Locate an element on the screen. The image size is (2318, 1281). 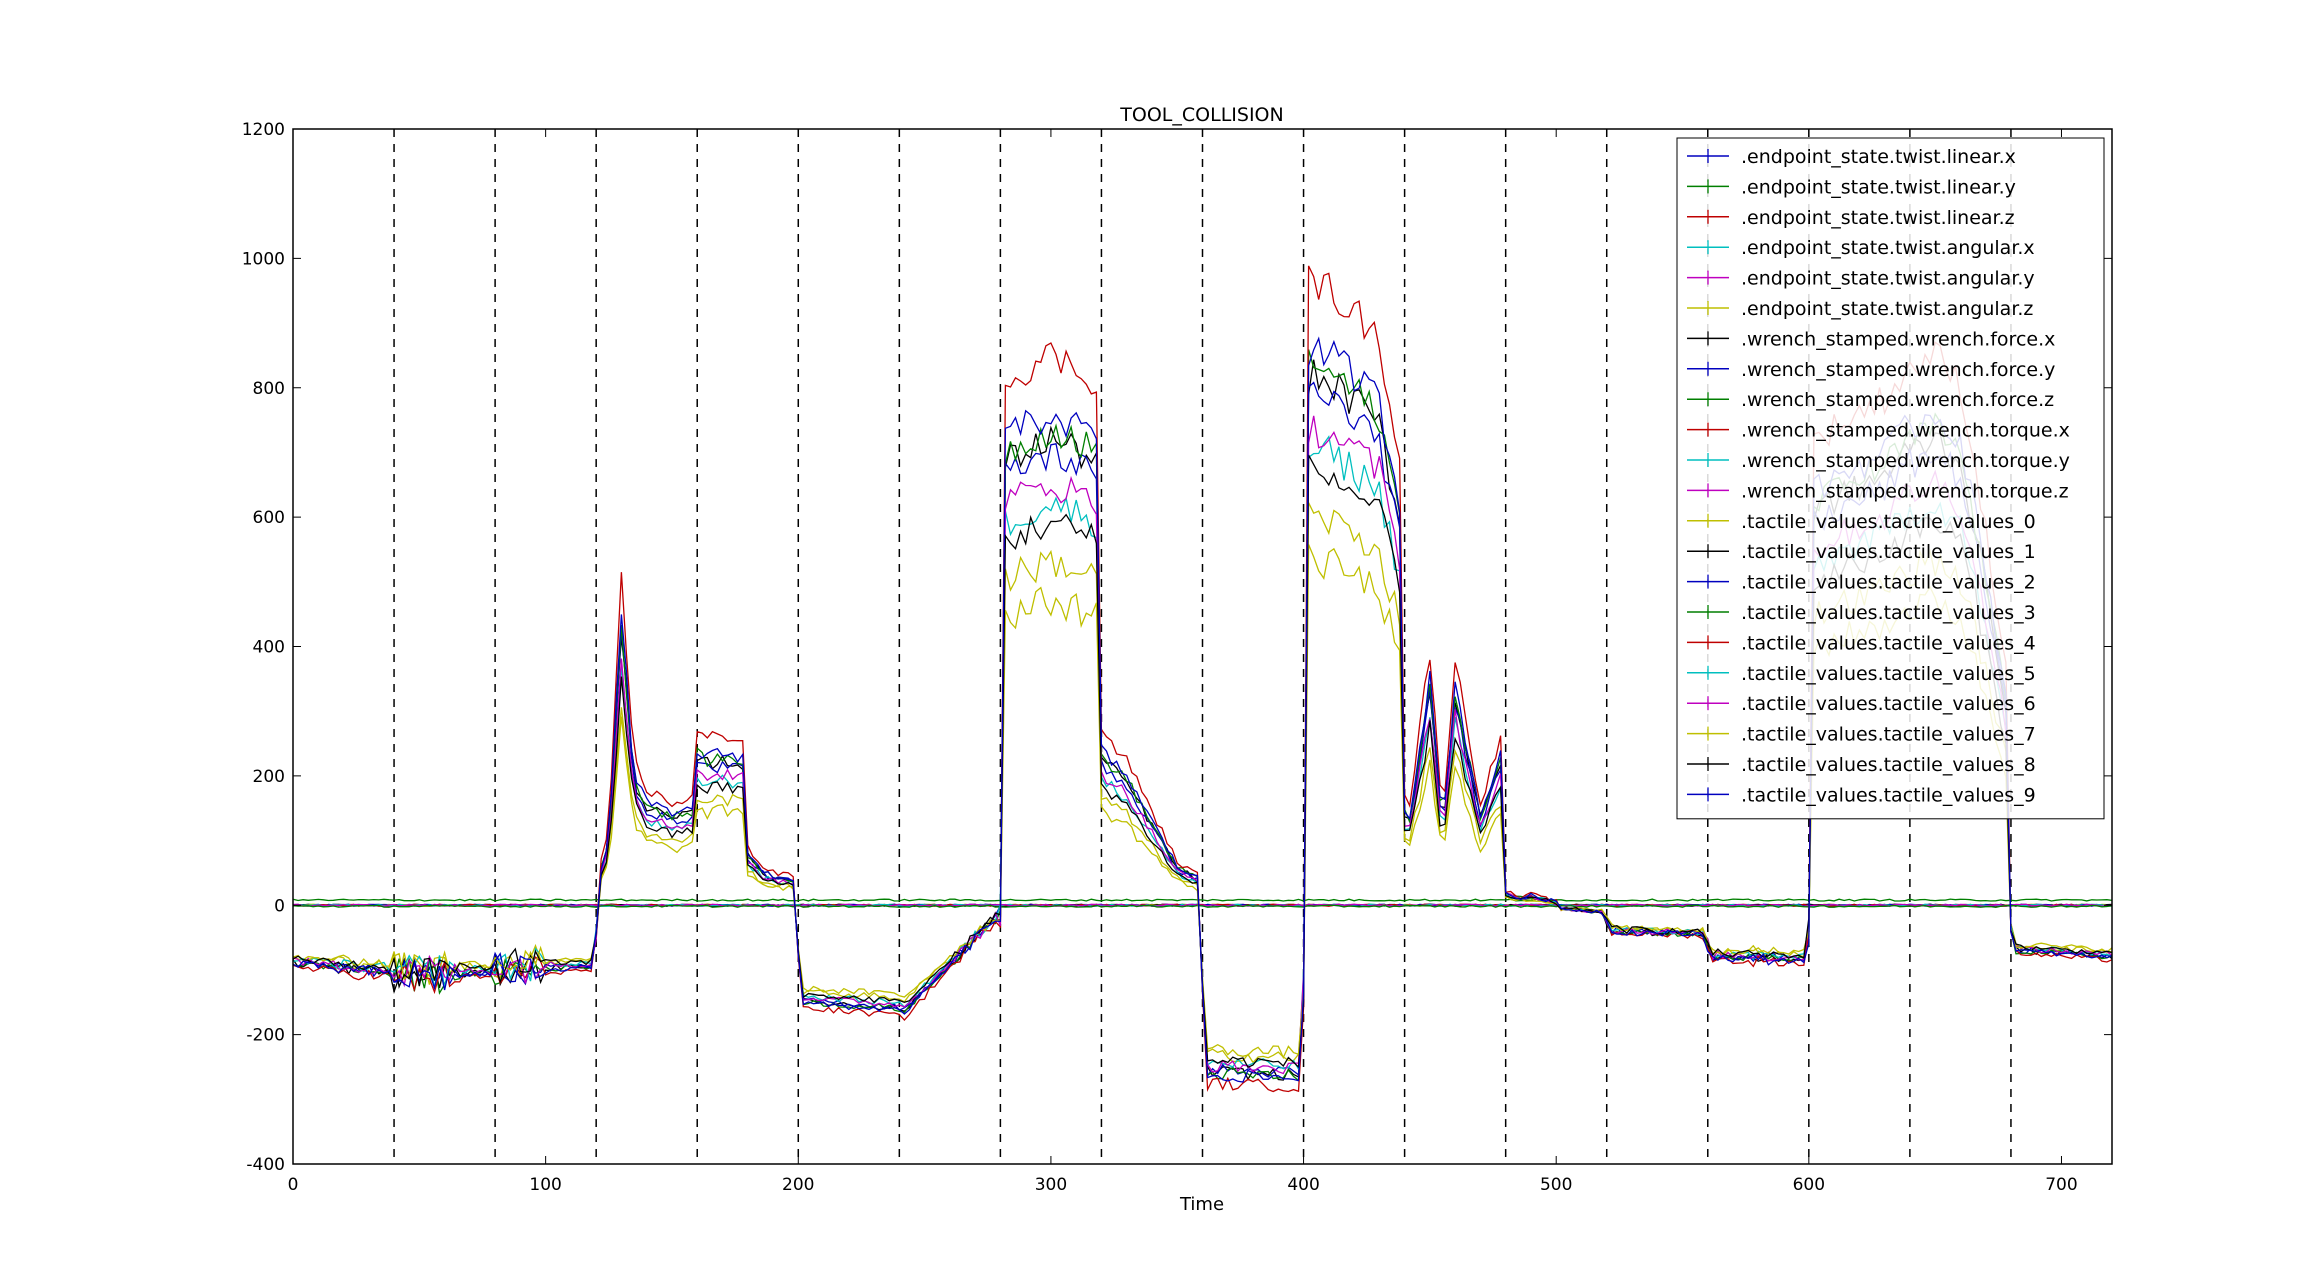
x-tick-label: 600 is located at coordinates (1809, 1185).